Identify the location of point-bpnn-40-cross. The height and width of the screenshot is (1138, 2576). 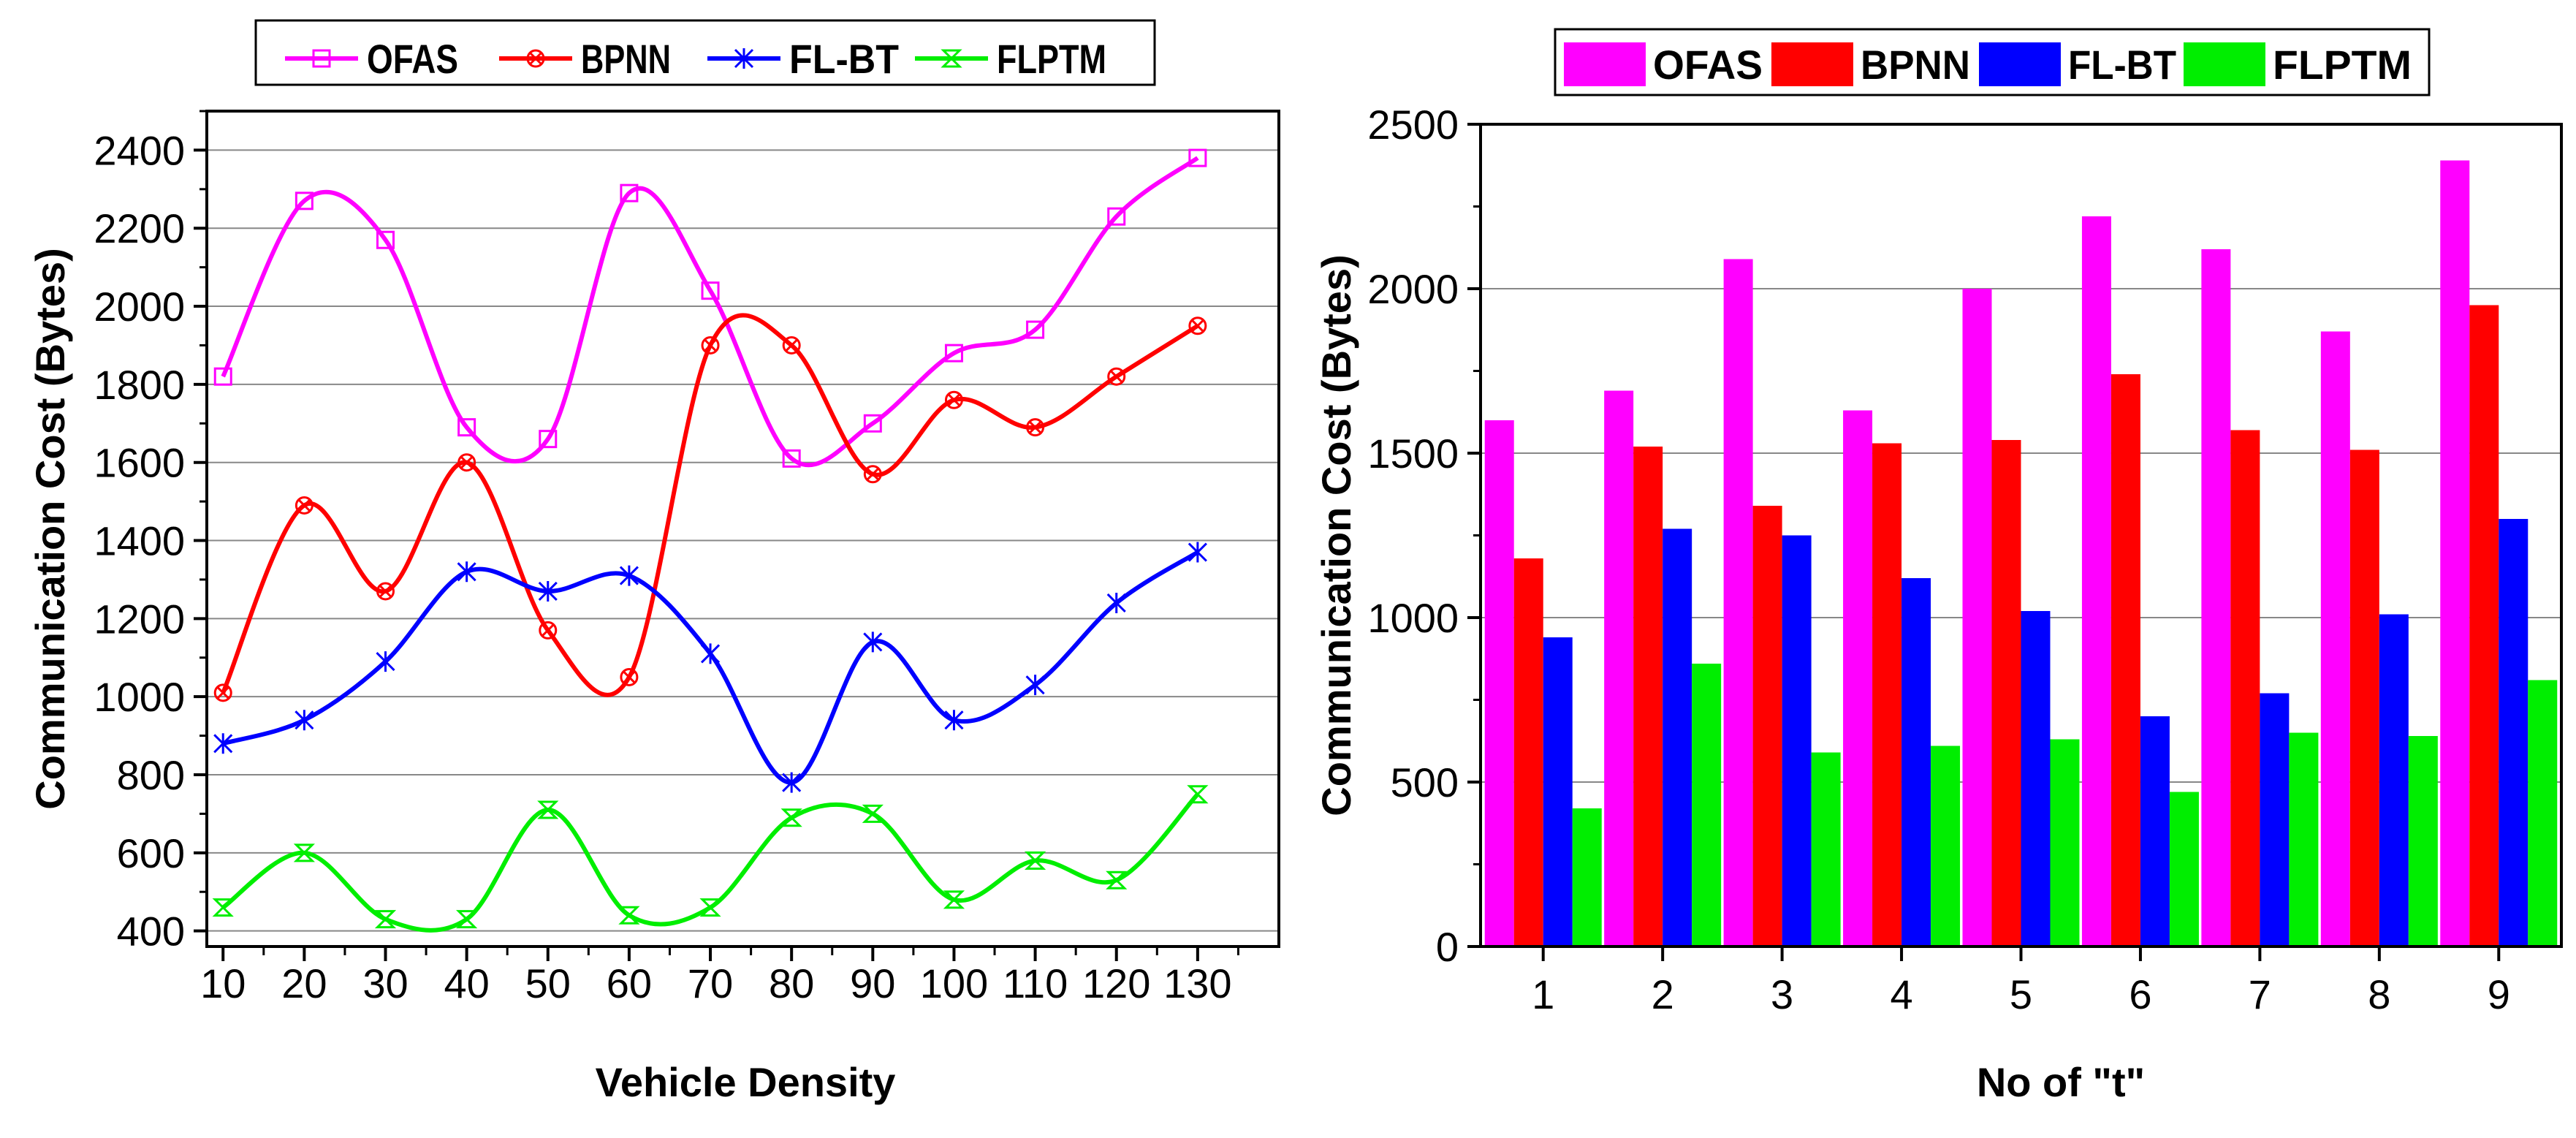
(467, 462).